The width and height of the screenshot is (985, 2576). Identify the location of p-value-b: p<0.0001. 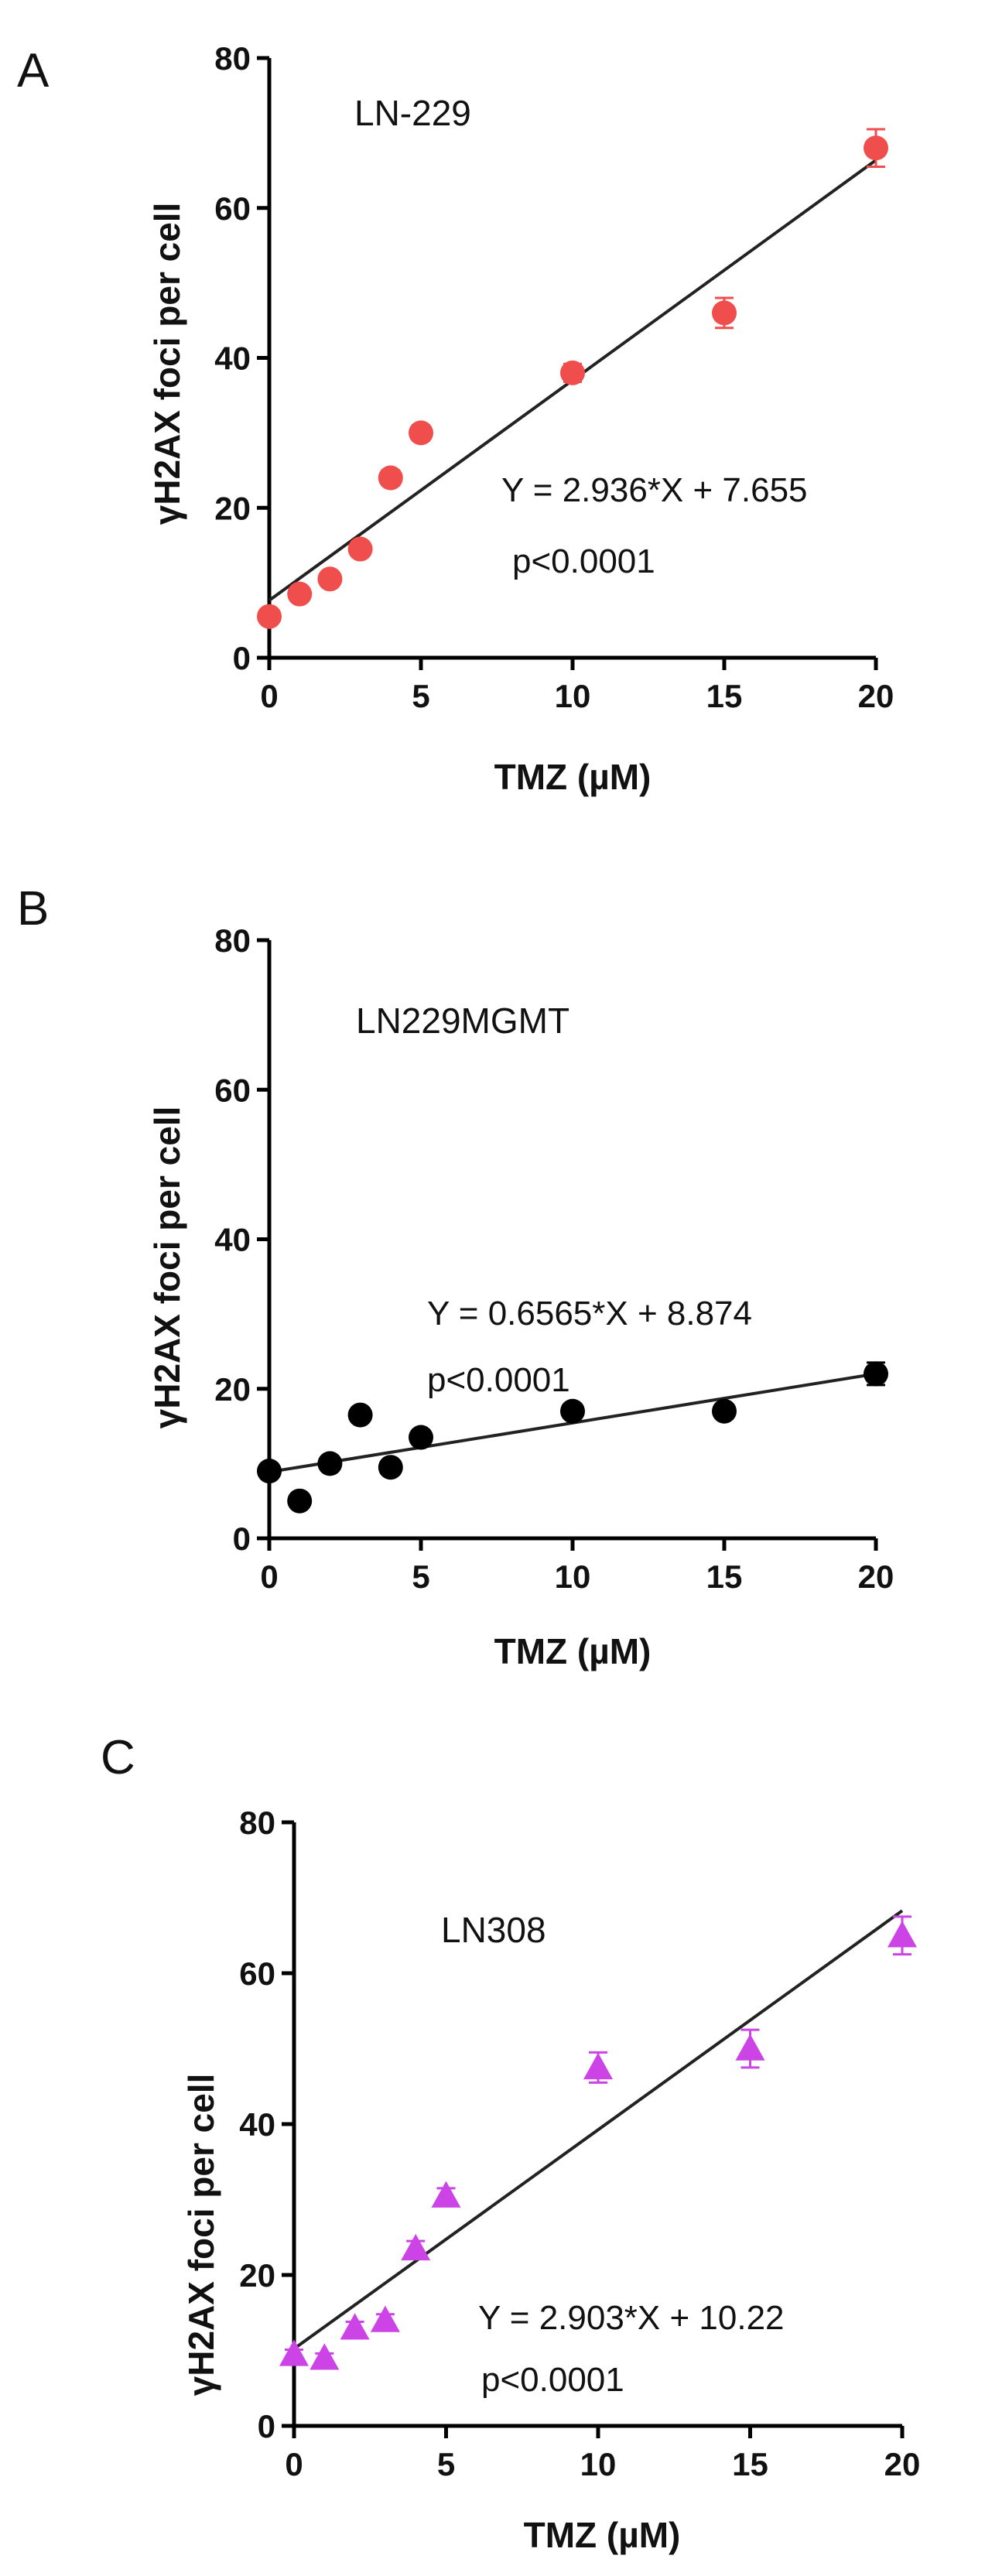
(499, 1380).